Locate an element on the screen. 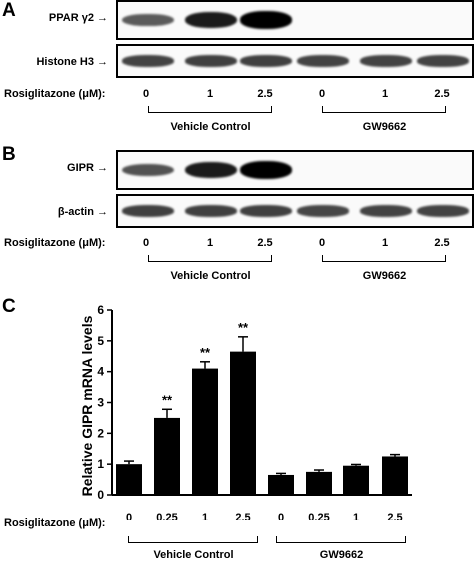 Image resolution: width=474 pixels, height=563 pixels. y-tick-label: 6 is located at coordinates (100, 310).